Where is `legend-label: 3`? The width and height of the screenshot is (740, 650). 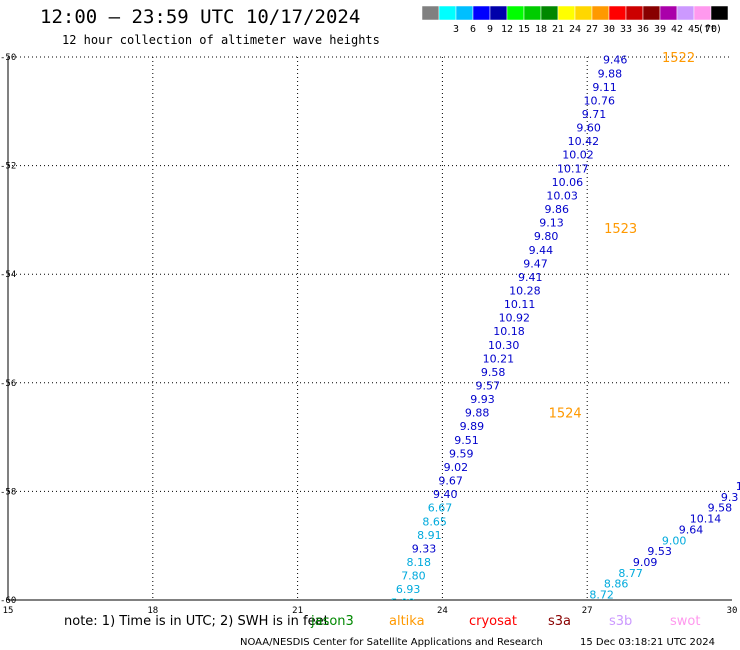 legend-label: 3 is located at coordinates (456, 29).